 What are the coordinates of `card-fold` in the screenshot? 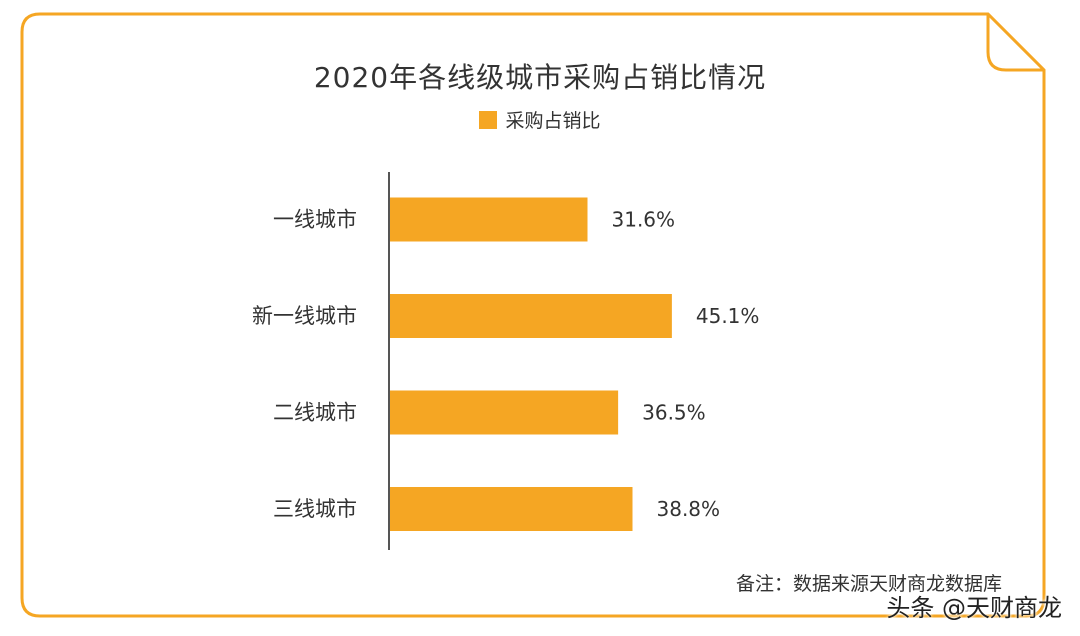 It's located at (1015, 43).